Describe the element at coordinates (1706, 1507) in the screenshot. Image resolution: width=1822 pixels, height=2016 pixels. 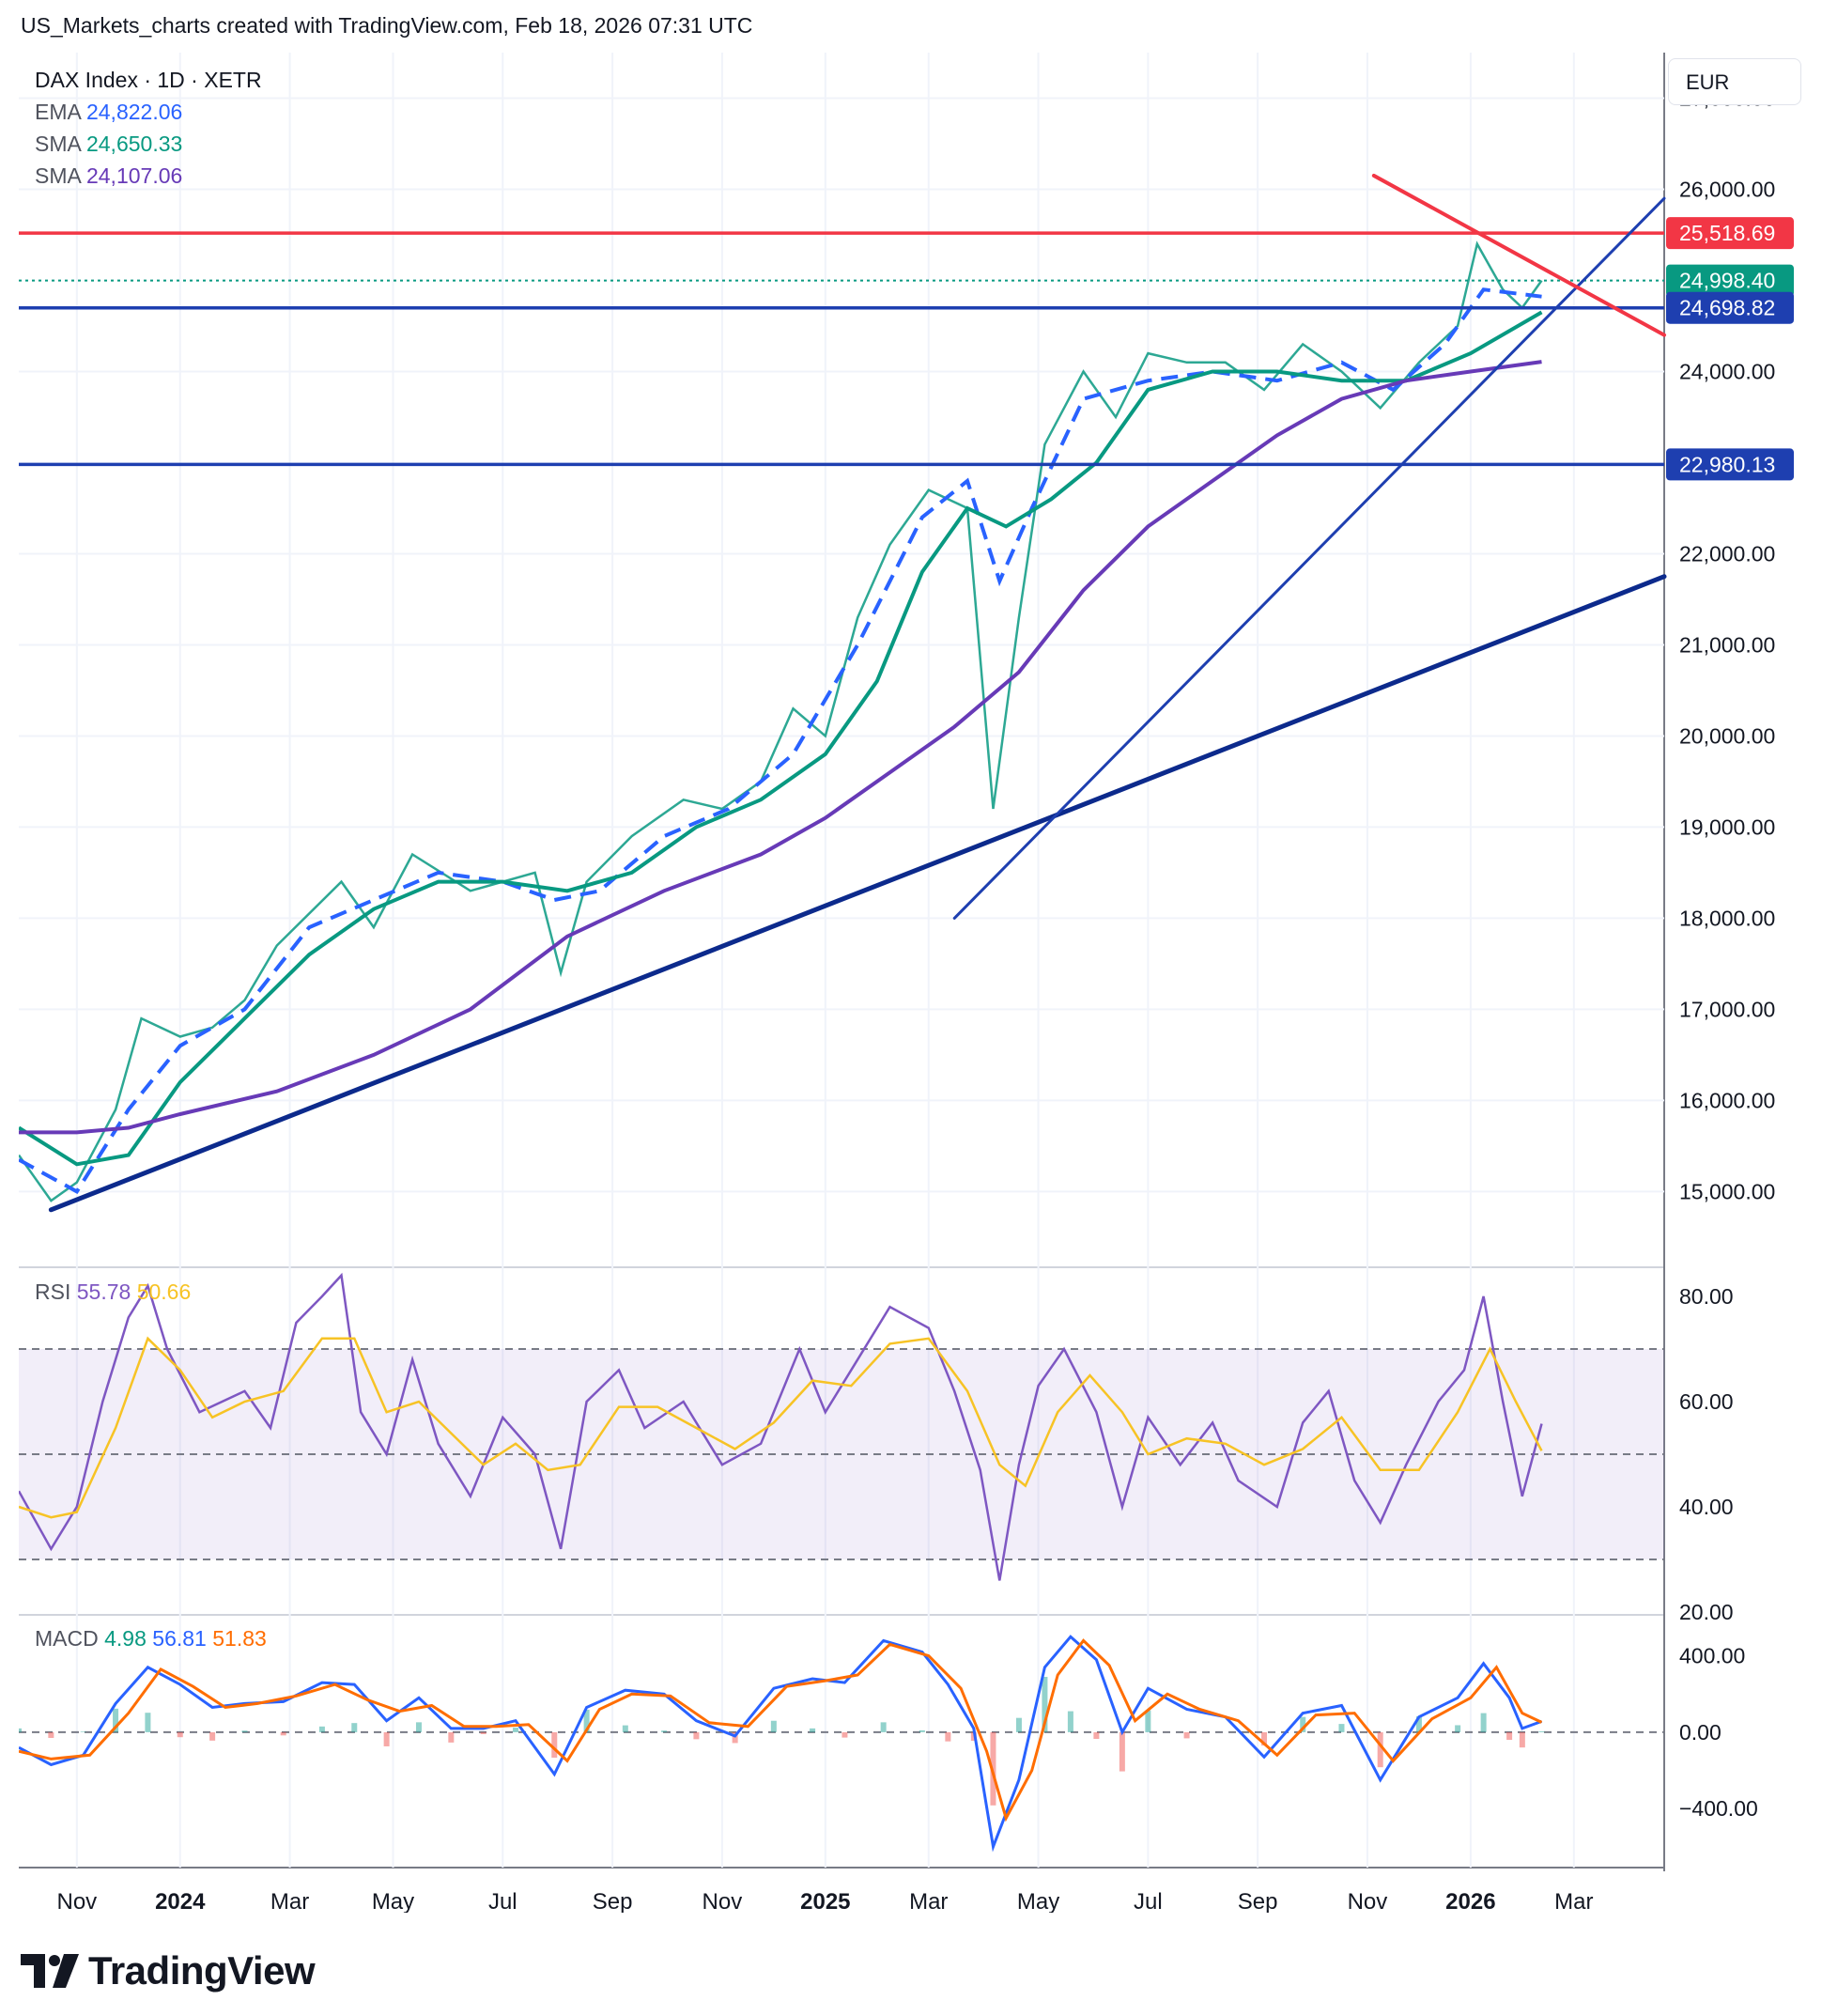
I see `rsi-y-tick-label: 40.00` at that location.